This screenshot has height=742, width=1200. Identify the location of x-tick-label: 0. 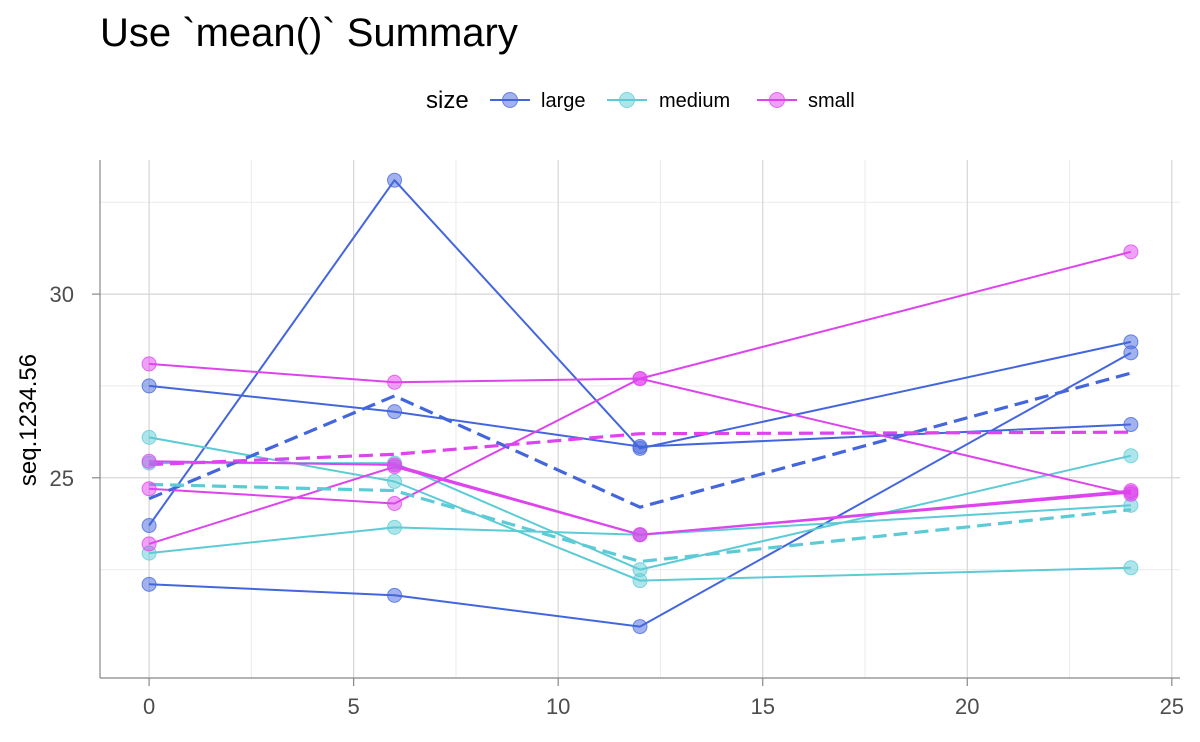
(149, 706).